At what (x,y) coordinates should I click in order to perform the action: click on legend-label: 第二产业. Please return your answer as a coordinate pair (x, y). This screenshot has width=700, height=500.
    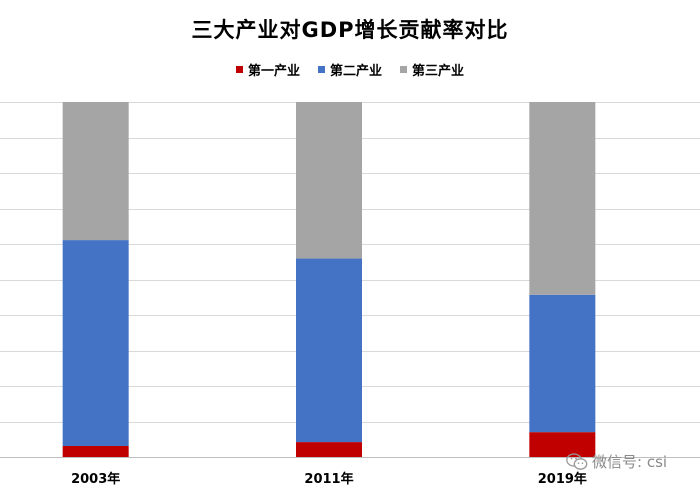
    Looking at the image, I should click on (355, 71).